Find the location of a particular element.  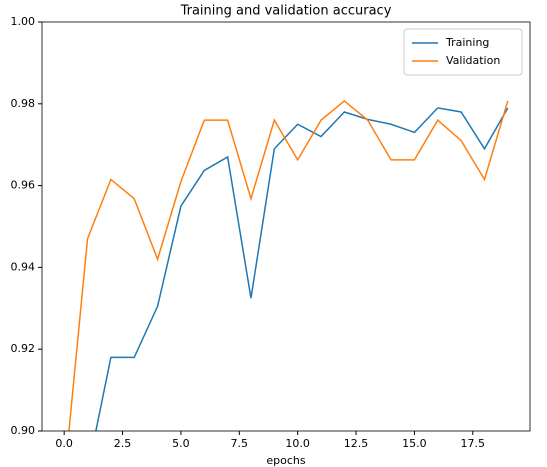

y-tick-label: 0.96 is located at coordinates (23, 185).